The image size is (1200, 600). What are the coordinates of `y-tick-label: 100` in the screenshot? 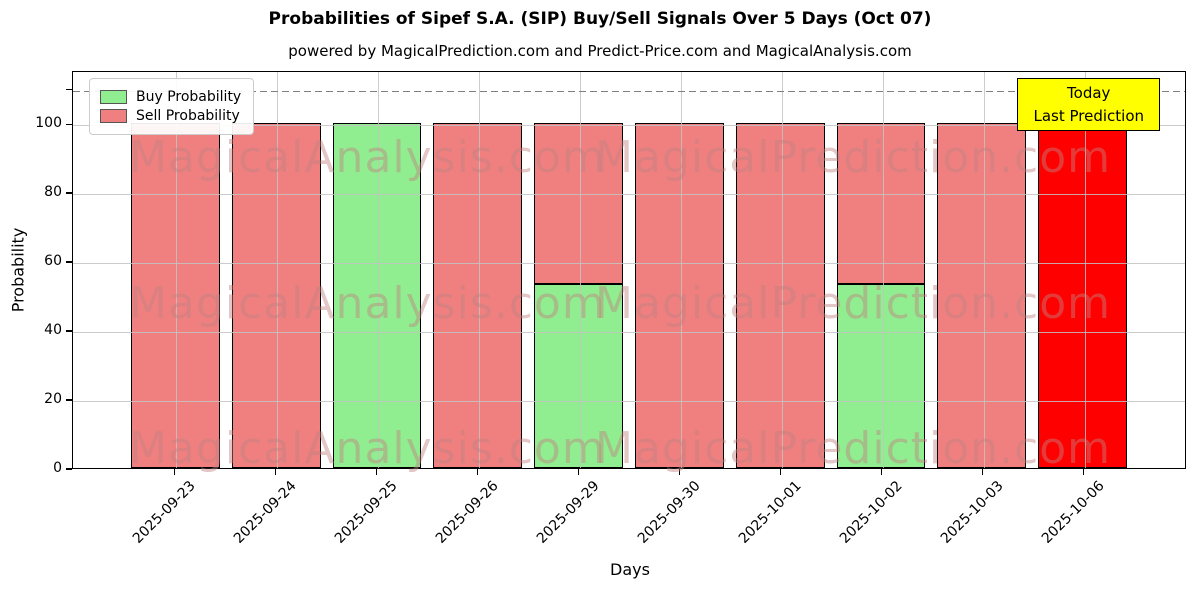 It's located at (48, 123).